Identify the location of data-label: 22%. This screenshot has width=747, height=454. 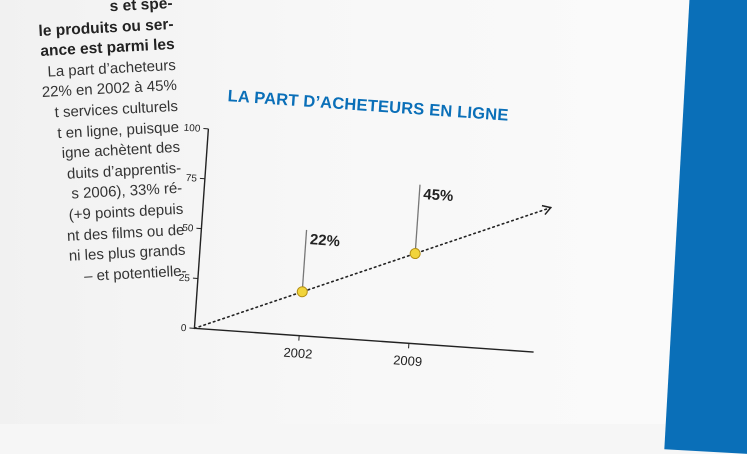
(324, 240).